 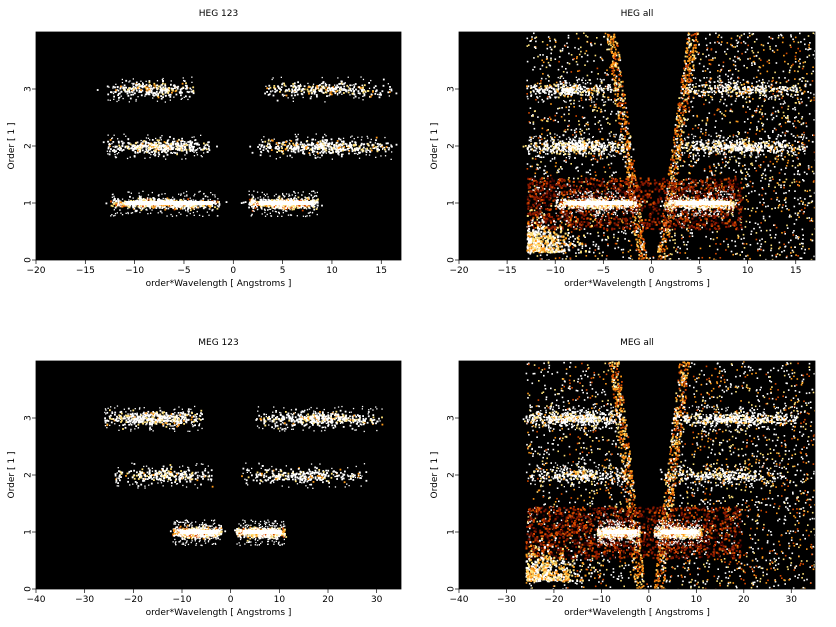 I want to click on panel-title: MEG 123, so click(x=218, y=343).